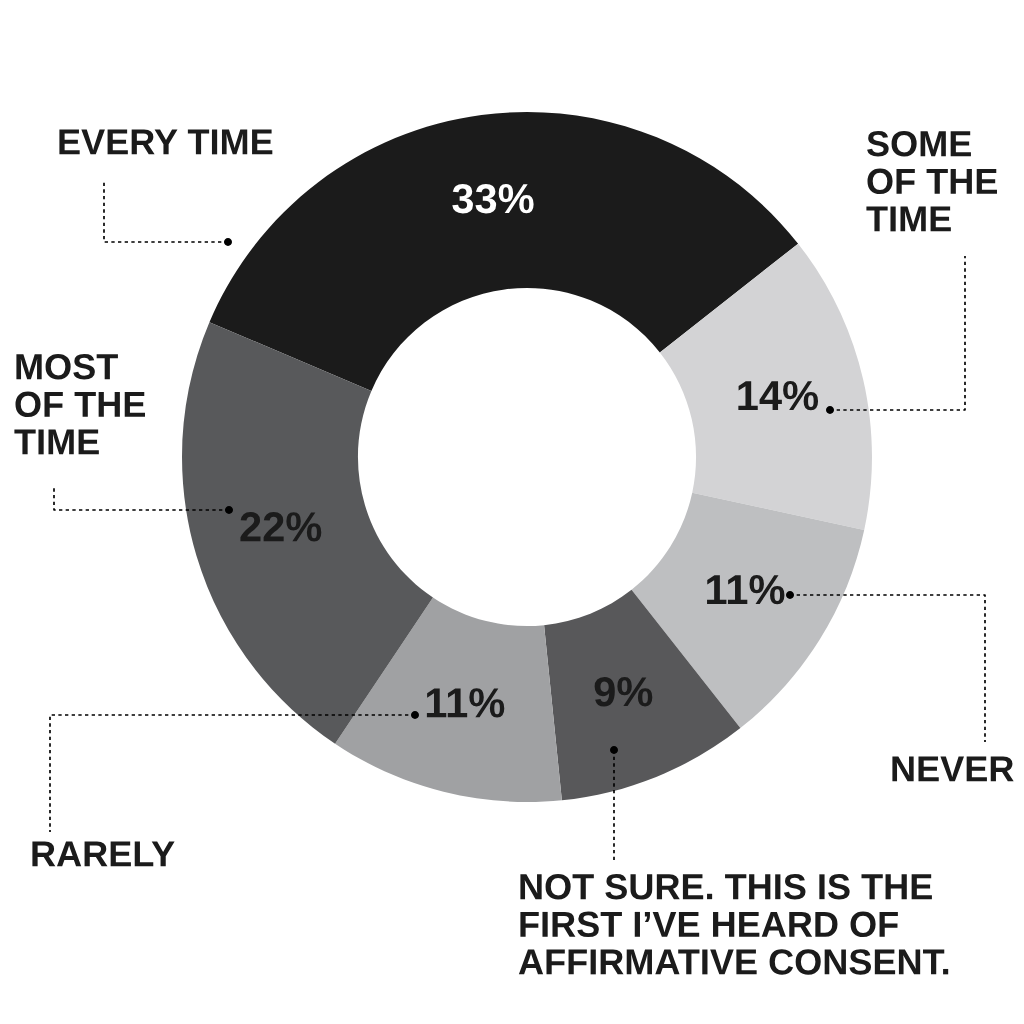 The width and height of the screenshot is (1024, 1024). What do you see at coordinates (79, 404) in the screenshot?
I see `slice-label: MOST OF THE TIME` at bounding box center [79, 404].